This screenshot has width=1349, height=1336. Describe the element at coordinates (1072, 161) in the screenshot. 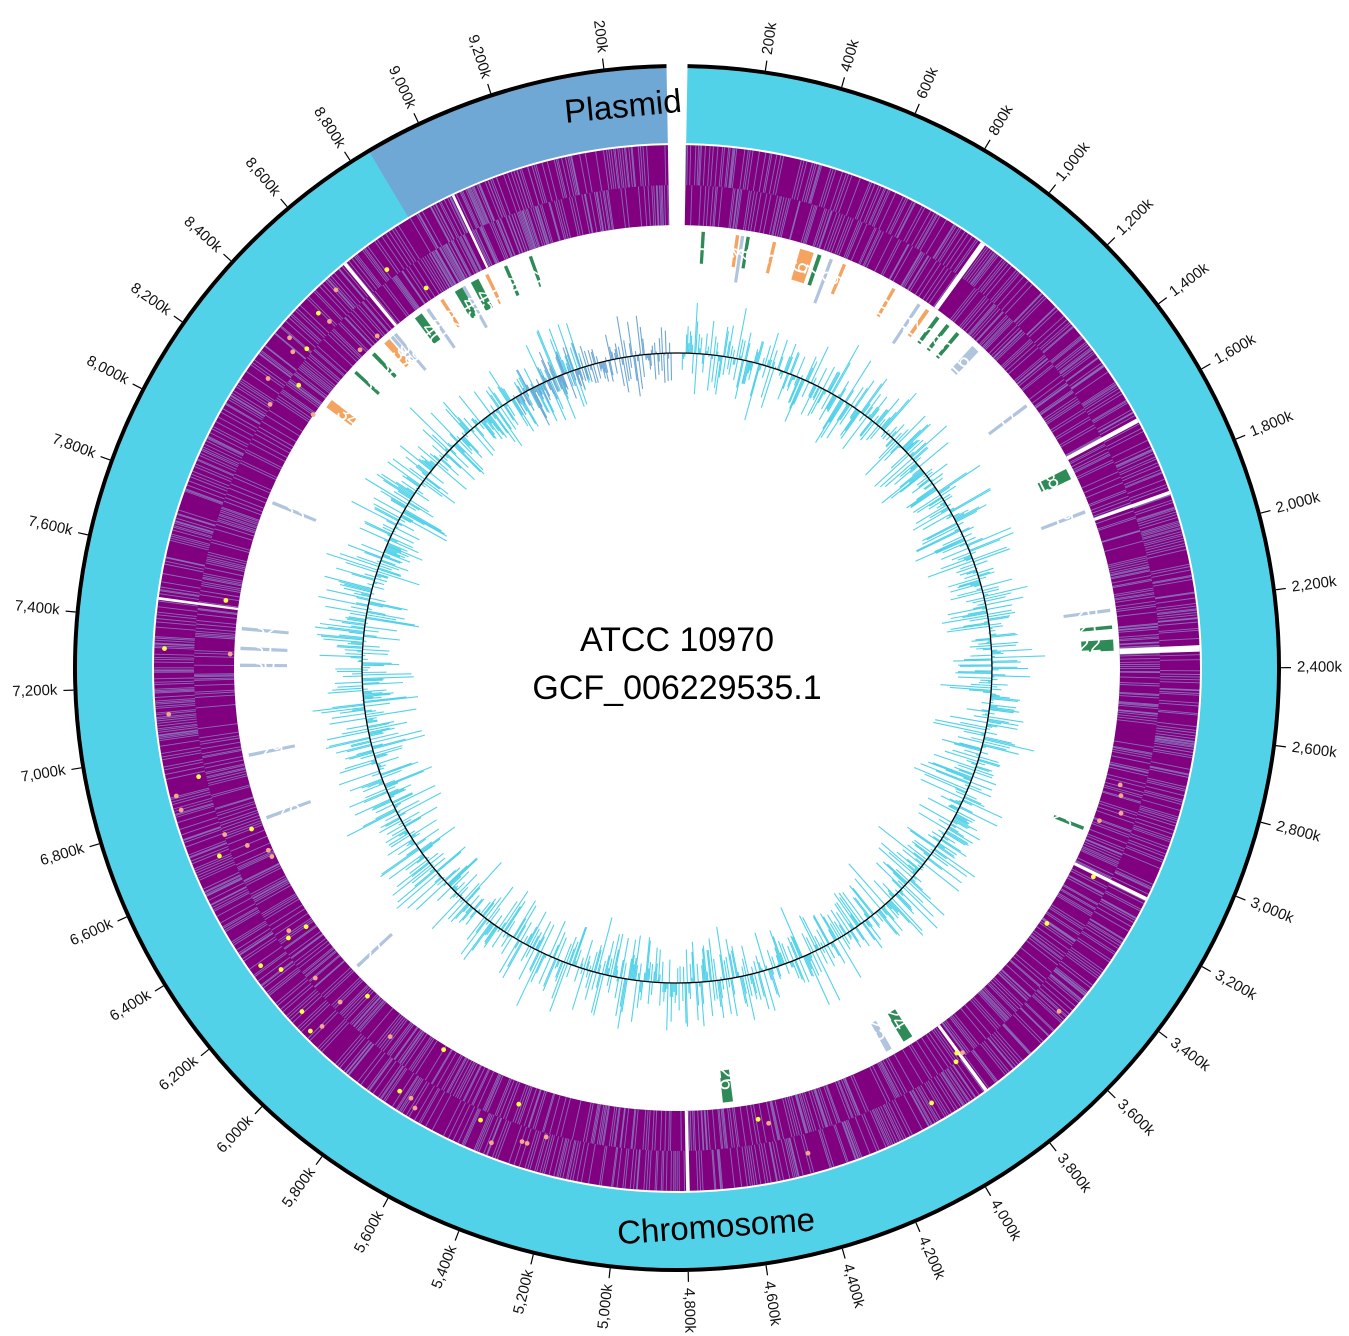

I see `tick-label: 1,000k` at that location.